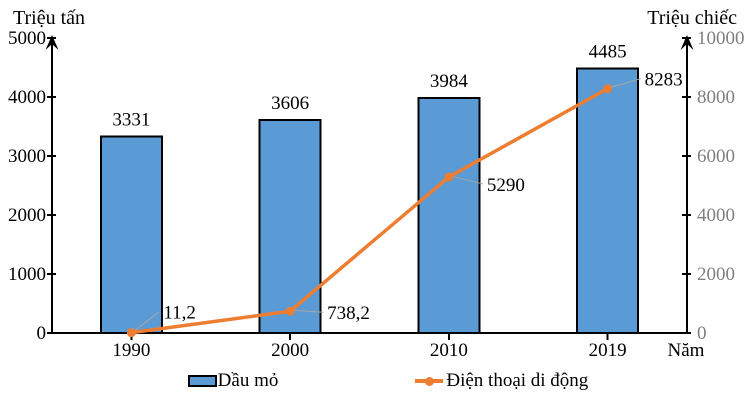 This screenshot has width=748, height=402. I want to click on phone-marker-dot, so click(429, 381).